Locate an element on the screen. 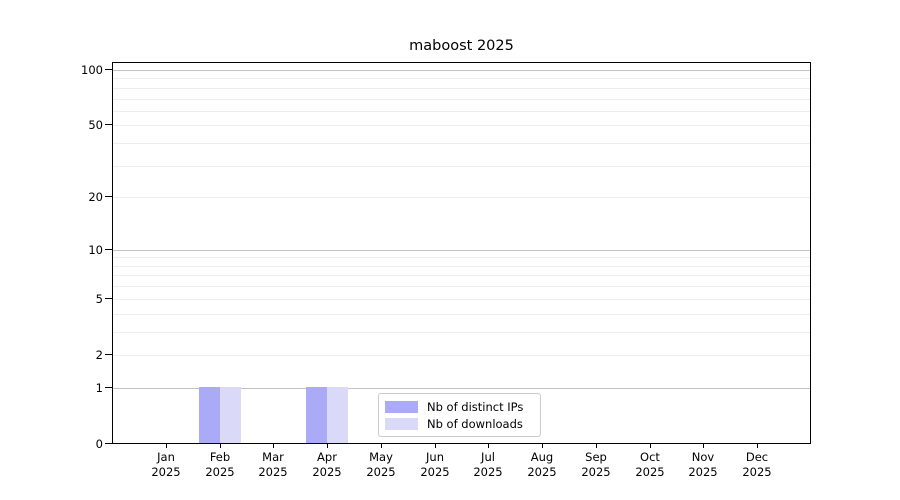 The width and height of the screenshot is (900, 500). x-tick-label: Apr 2025 is located at coordinates (327, 464).